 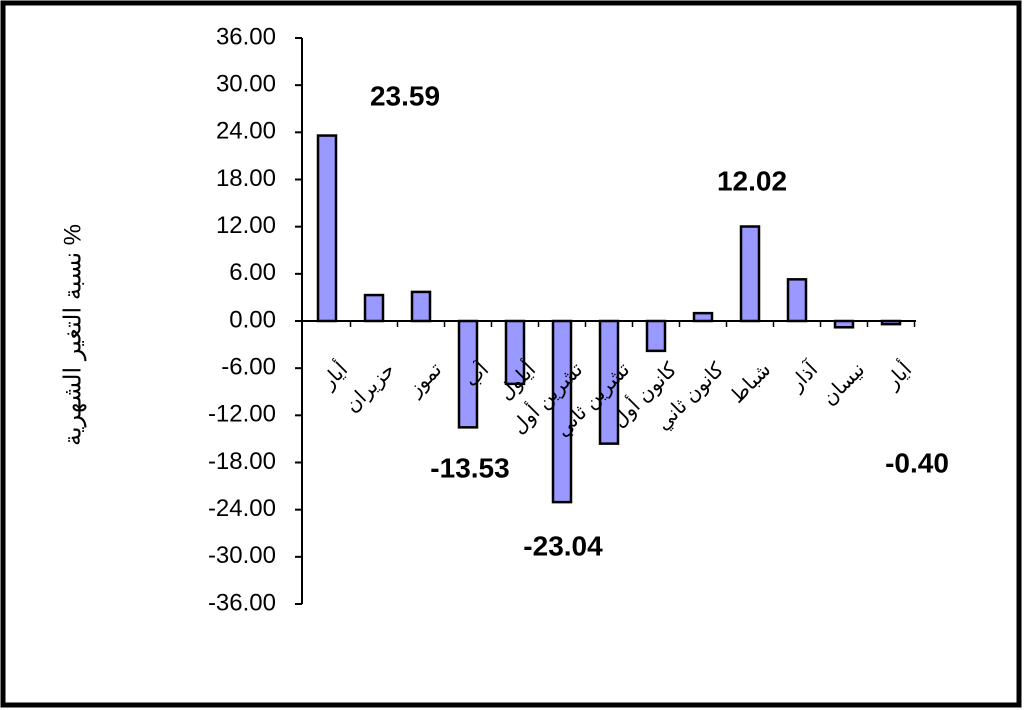 I want to click on value-label: -13.53, so click(x=469, y=467).